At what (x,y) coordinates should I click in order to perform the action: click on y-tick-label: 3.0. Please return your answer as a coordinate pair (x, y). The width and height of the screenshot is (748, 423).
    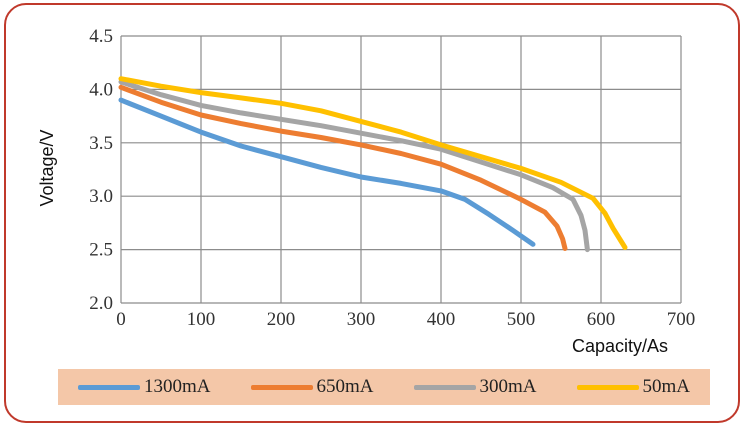
    Looking at the image, I should click on (101, 196).